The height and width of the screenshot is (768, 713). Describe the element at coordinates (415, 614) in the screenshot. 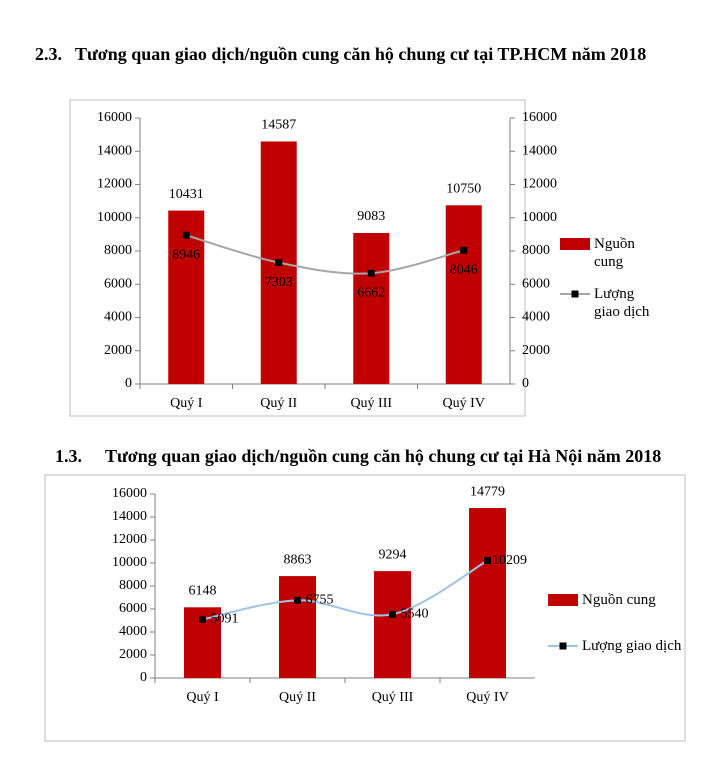

I see `line-value-label: 5540` at that location.